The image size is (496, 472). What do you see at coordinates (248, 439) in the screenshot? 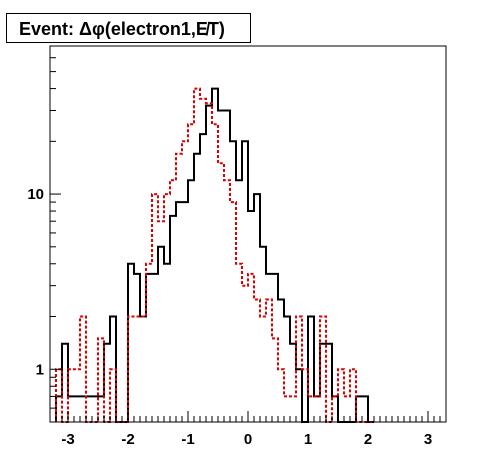
I see `x-tick-label: 0` at bounding box center [248, 439].